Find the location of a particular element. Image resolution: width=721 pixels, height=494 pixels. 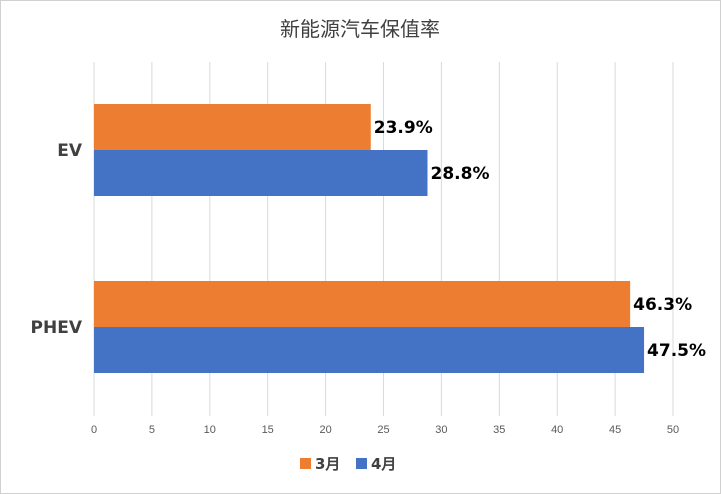

x-tick-label: 15 is located at coordinates (268, 430).